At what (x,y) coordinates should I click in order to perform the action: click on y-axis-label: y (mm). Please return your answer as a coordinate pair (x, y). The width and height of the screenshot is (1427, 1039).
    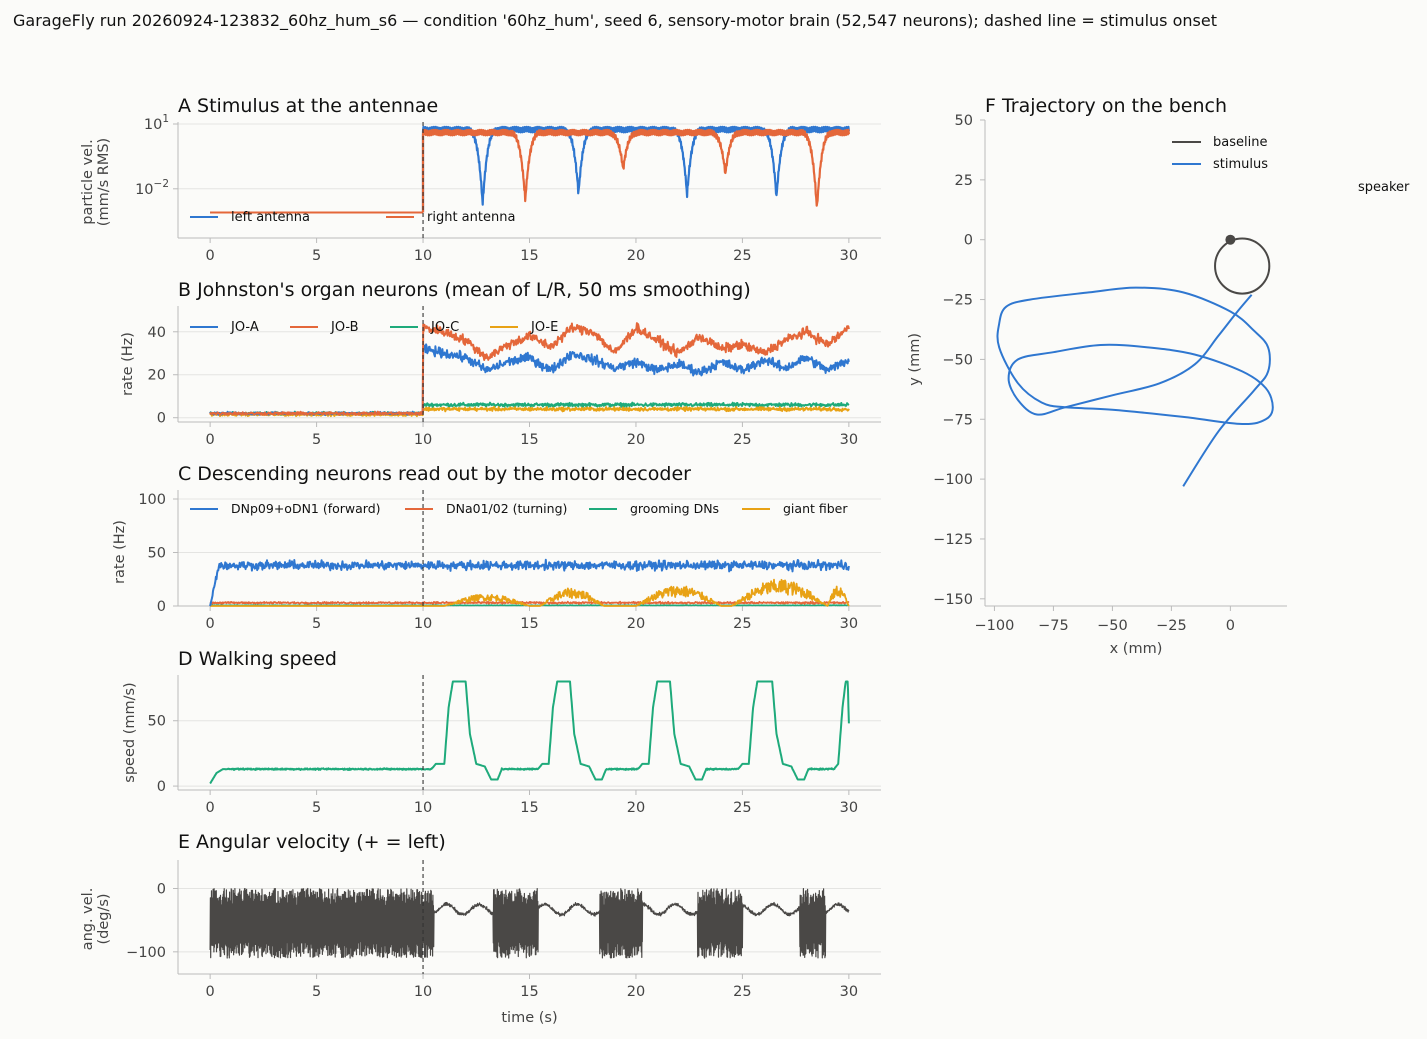
    Looking at the image, I should click on (915, 359).